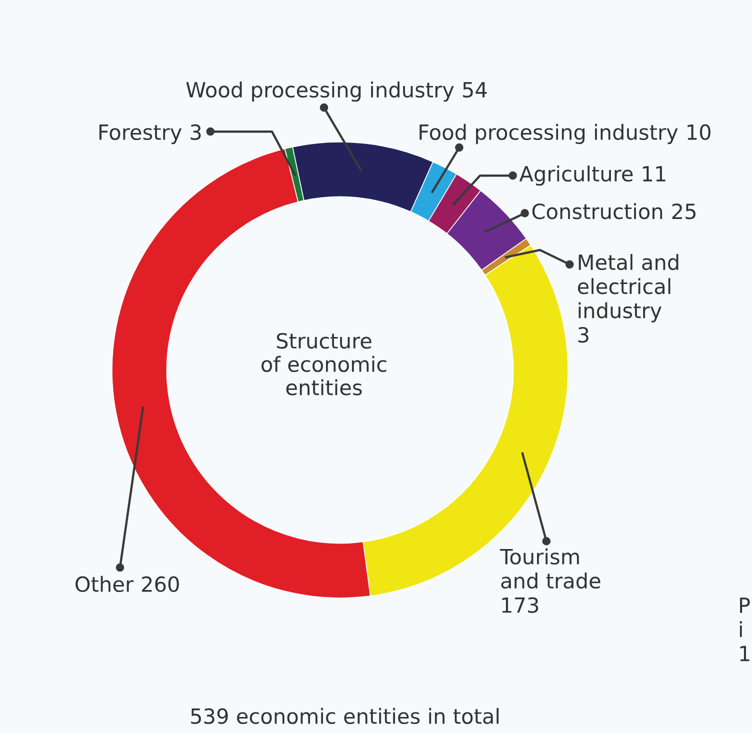 This screenshot has height=733, width=752. Describe the element at coordinates (549, 134) in the screenshot. I see `slice-label: Food processing industry` at that location.